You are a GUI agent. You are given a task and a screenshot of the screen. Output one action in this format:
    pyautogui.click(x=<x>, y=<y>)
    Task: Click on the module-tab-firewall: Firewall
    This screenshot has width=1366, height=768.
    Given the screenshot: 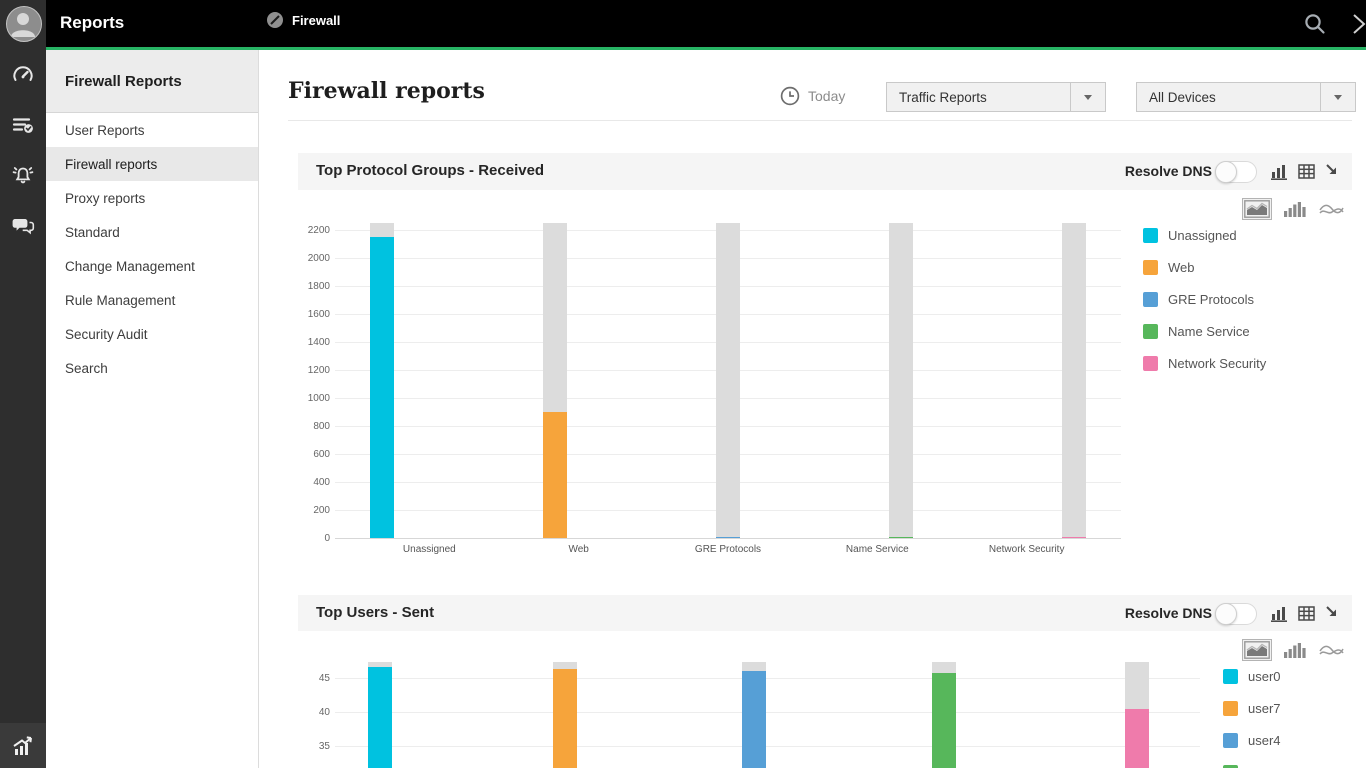 What is the action you would take?
    pyautogui.click(x=303, y=20)
    